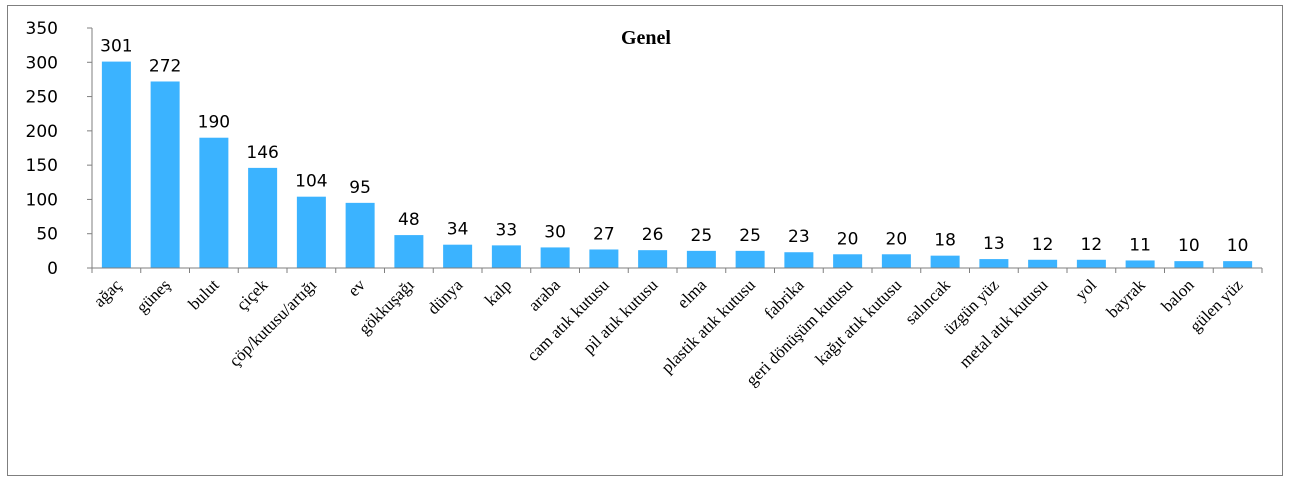  I want to click on data-label: 13, so click(994, 244).